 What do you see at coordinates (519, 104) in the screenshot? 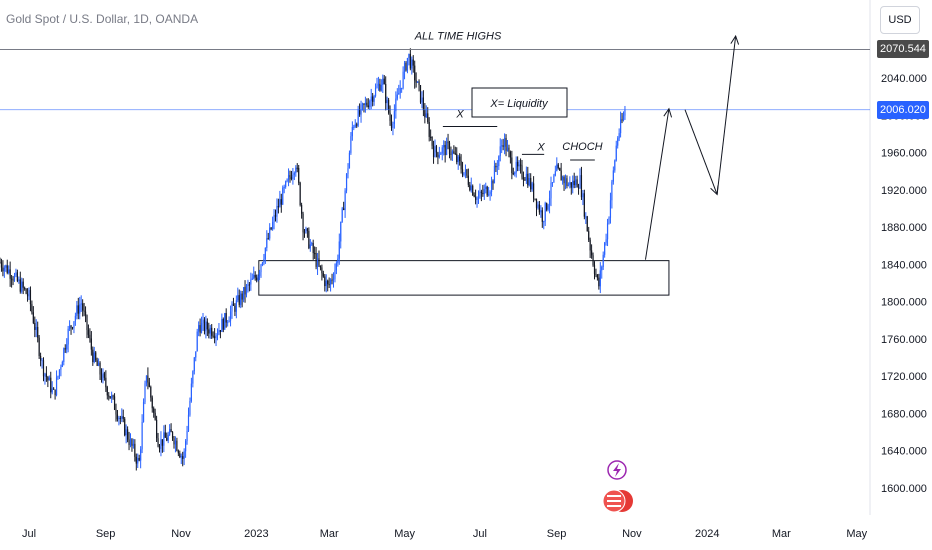
I see `liquidity-annotation: X= Liquidity` at bounding box center [519, 104].